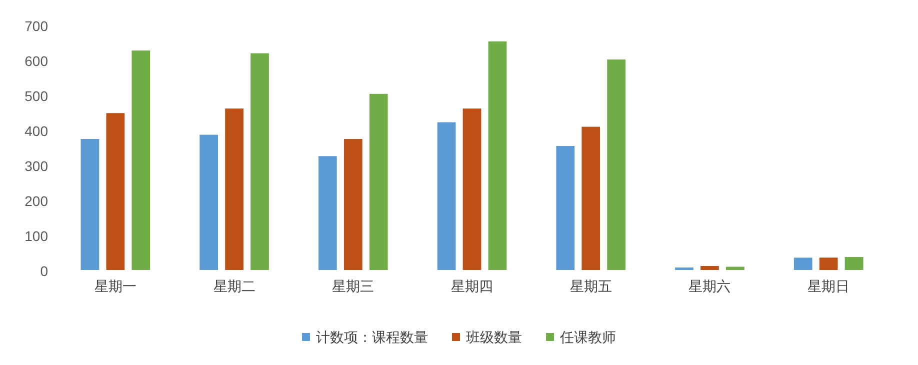 This screenshot has width=918, height=365. What do you see at coordinates (709, 286) in the screenshot?
I see `x-tick-label: 星期六` at bounding box center [709, 286].